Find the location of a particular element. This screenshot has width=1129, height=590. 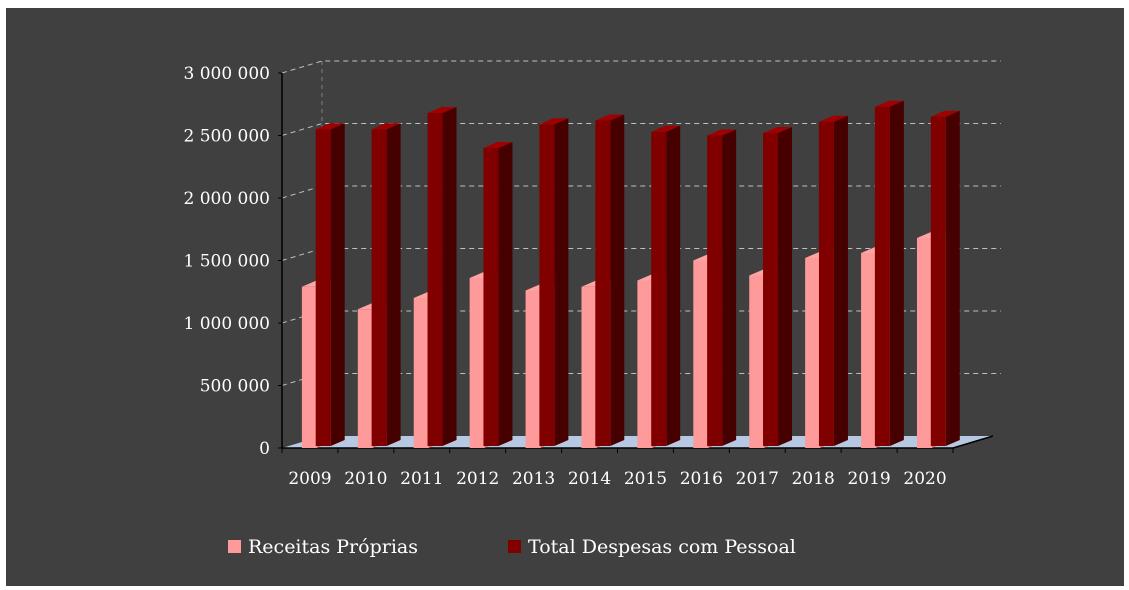

x-tick-label: 2019 is located at coordinates (868, 479).